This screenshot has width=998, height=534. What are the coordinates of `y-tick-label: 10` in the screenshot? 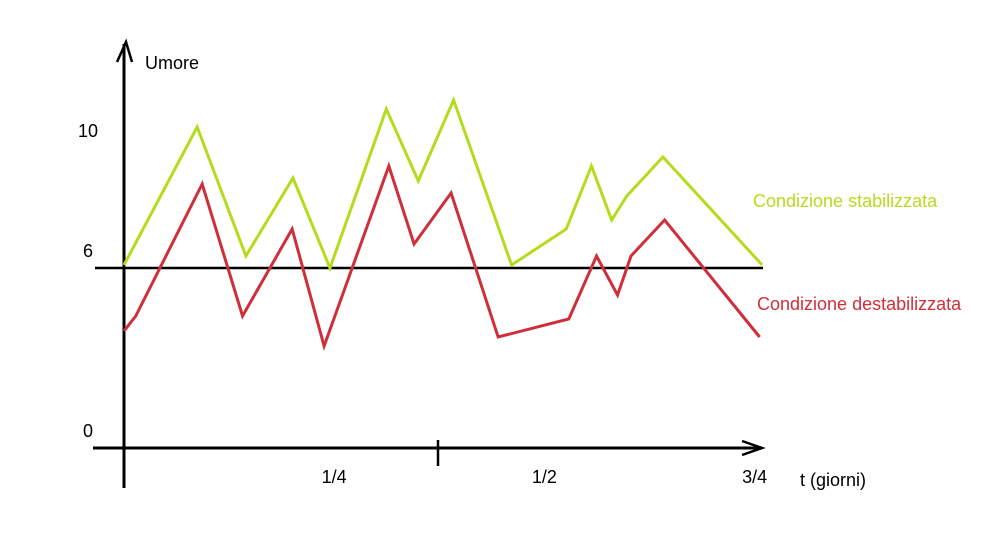 It's located at (88, 131).